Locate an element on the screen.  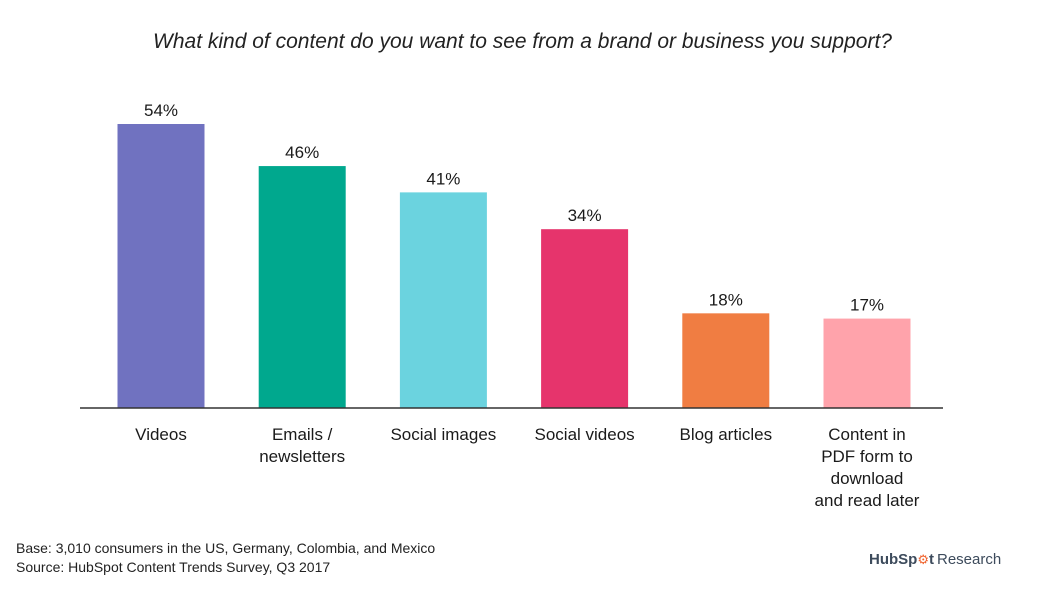
hubspot-research-logo: HubSp⚙t Research is located at coordinates (935, 559).